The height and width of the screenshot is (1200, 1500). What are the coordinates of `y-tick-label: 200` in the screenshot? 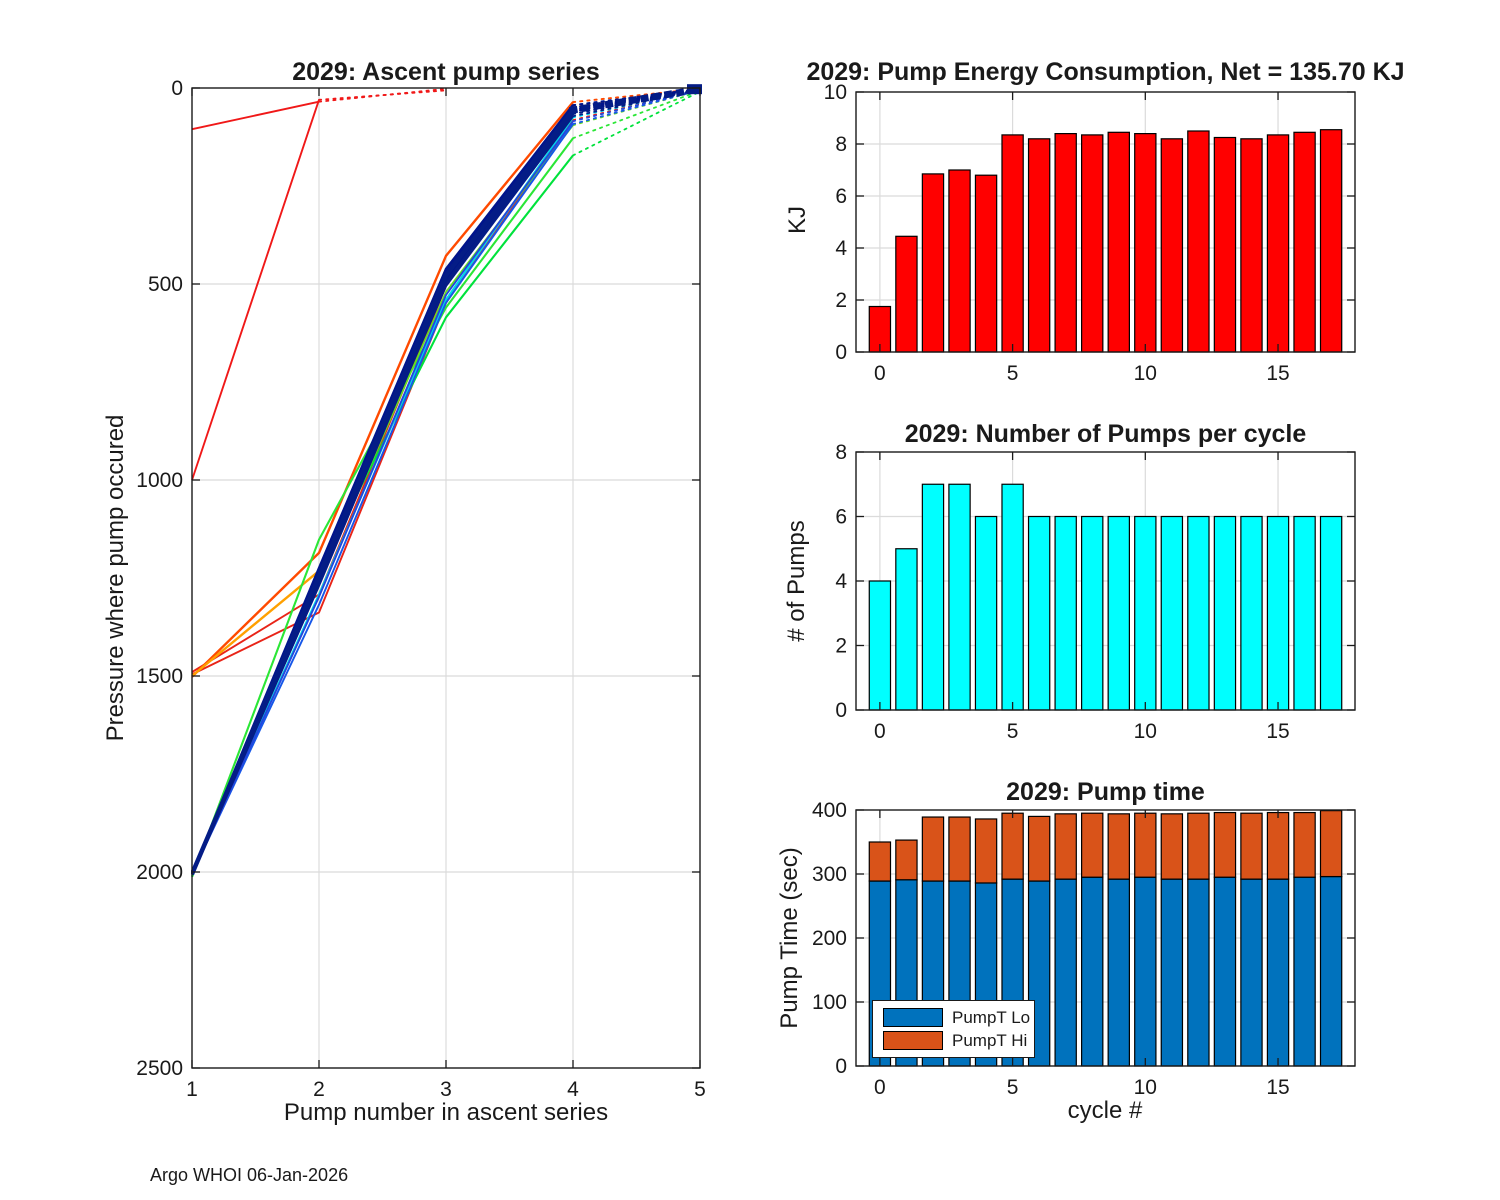 It's located at (829, 938).